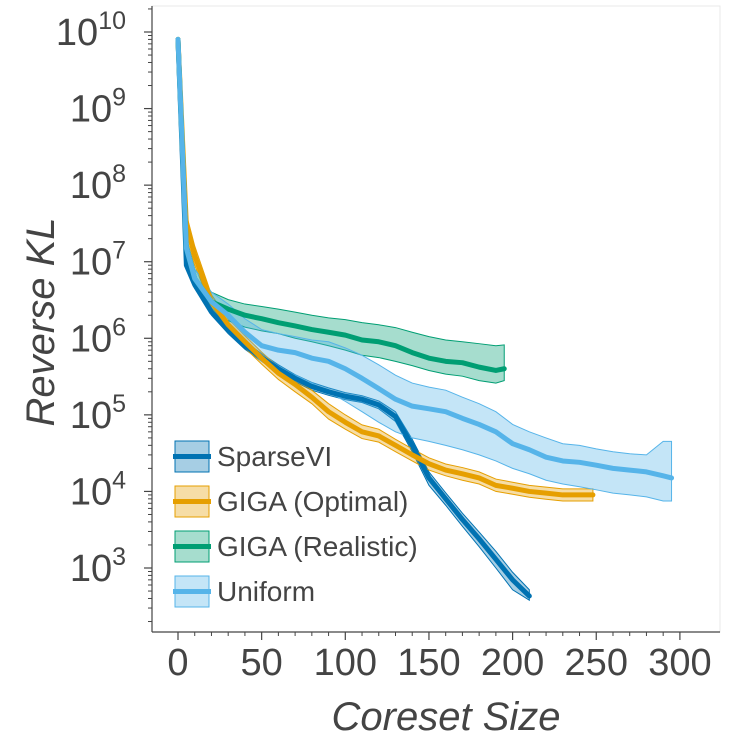 This screenshot has width=750, height=750. I want to click on x-tick-label: 200, so click(512, 663).